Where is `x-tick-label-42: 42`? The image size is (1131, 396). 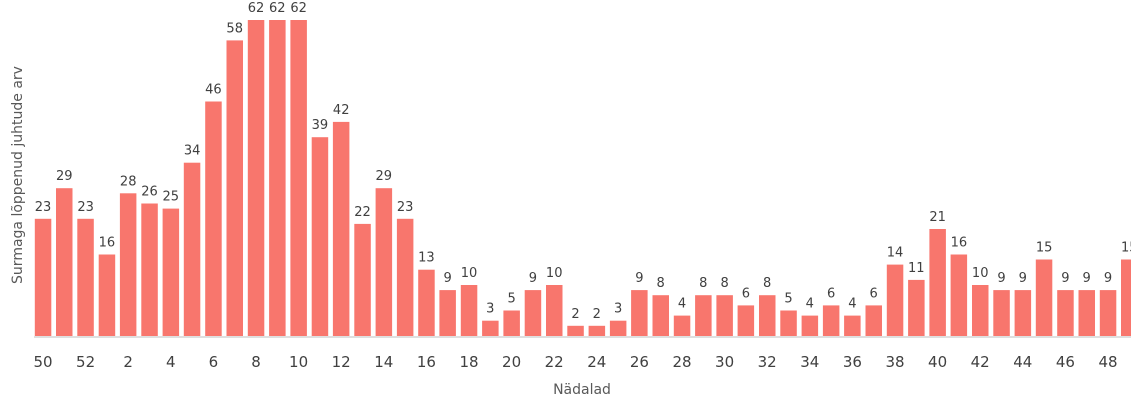
x-tick-label-42: 42 is located at coordinates (980, 362).